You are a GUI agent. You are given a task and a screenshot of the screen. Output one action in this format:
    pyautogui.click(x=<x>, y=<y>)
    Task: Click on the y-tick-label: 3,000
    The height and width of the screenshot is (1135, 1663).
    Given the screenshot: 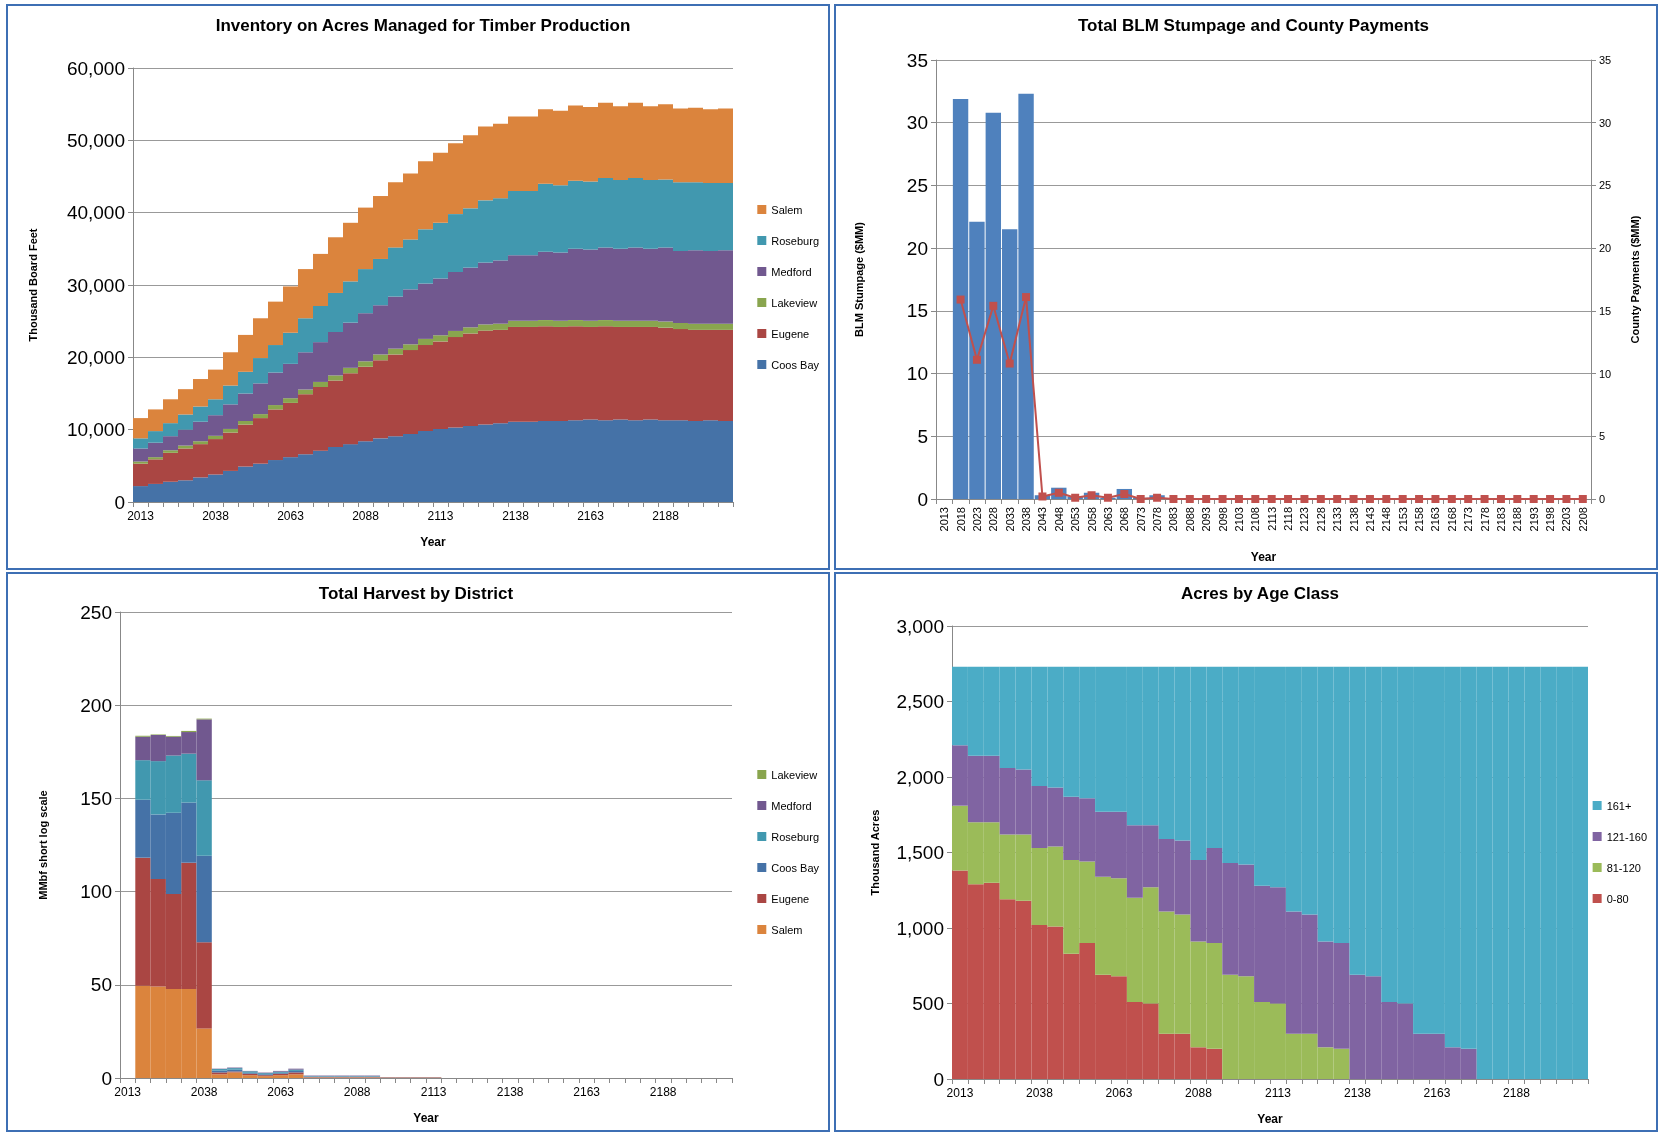 What is the action you would take?
    pyautogui.click(x=920, y=626)
    